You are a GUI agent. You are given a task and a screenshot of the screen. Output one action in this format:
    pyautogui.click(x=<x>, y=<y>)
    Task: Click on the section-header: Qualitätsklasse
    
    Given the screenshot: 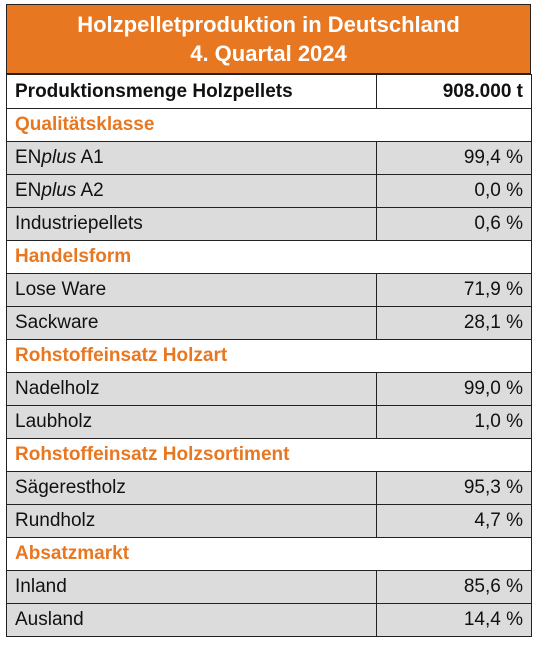 What is the action you would take?
    pyautogui.click(x=269, y=125)
    